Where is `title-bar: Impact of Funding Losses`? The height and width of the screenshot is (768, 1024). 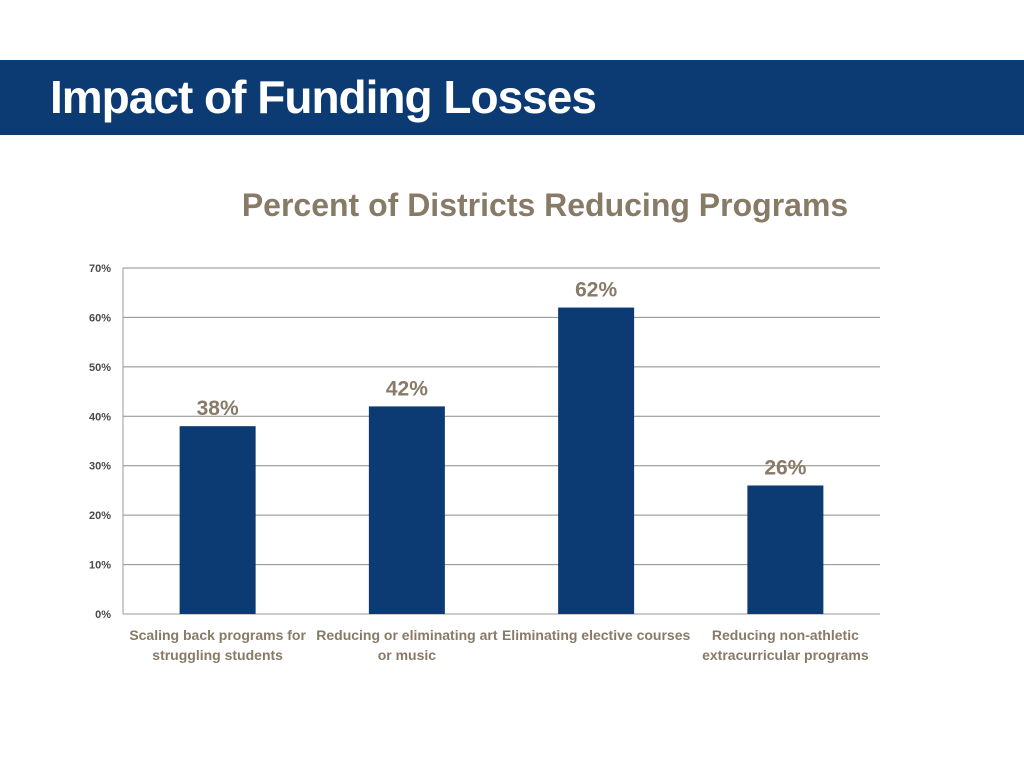
title-bar: Impact of Funding Losses is located at coordinates (512, 97).